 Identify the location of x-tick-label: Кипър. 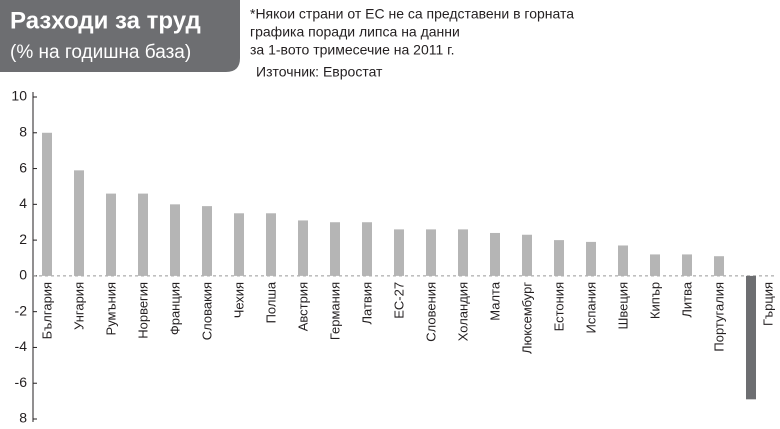
(654, 300).